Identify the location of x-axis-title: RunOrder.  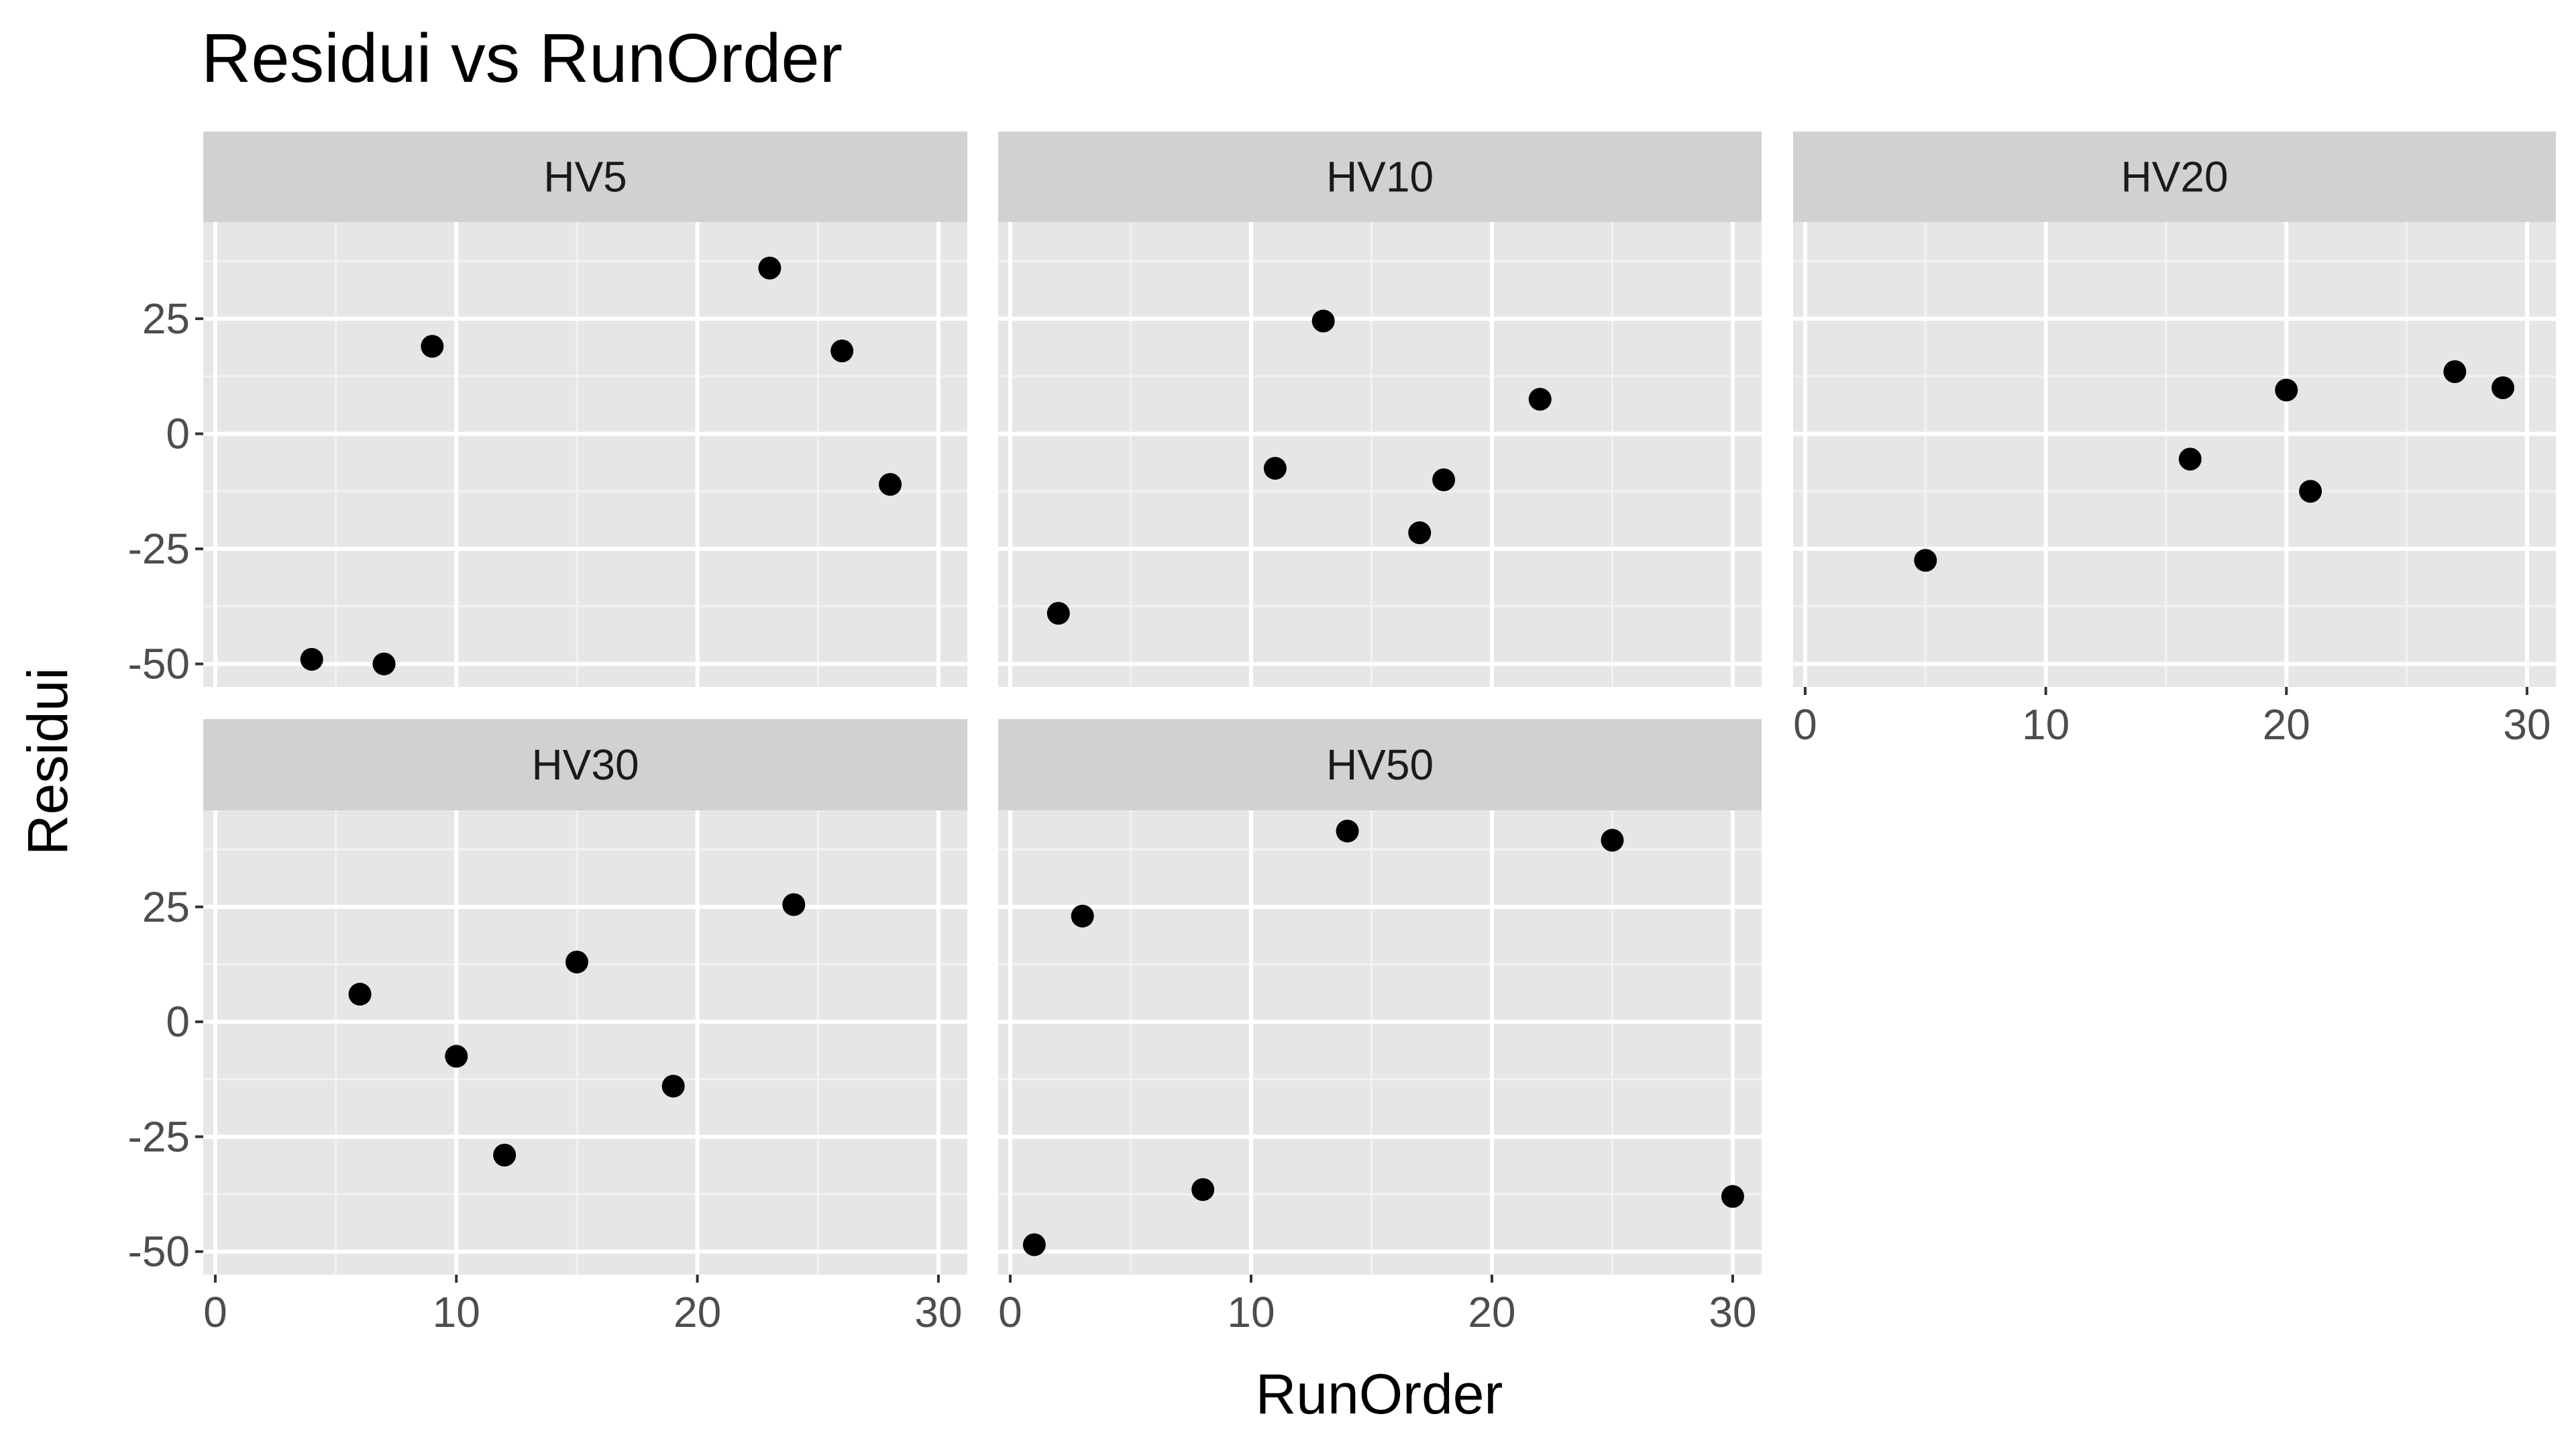
(1379, 1394).